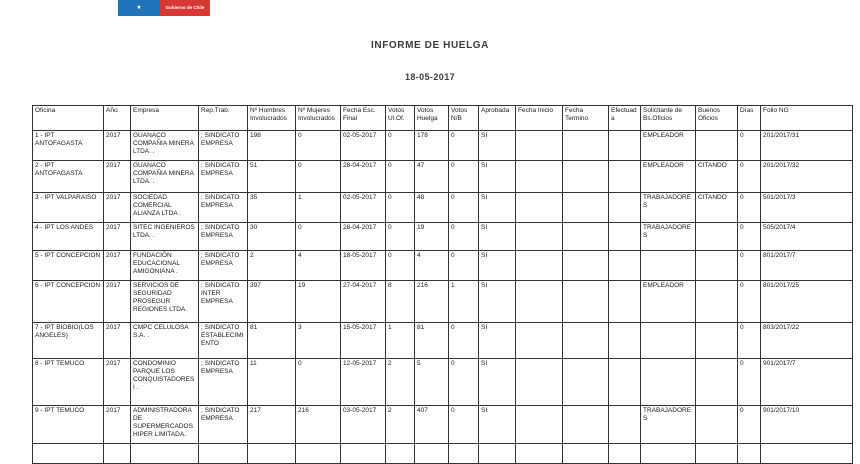 Image resolution: width=860 pixels, height=464 pixels. Describe the element at coordinates (164, 176) in the screenshot. I see `table-cell: GUANACO COMPAÑIA MINERA LTDA. .` at that location.